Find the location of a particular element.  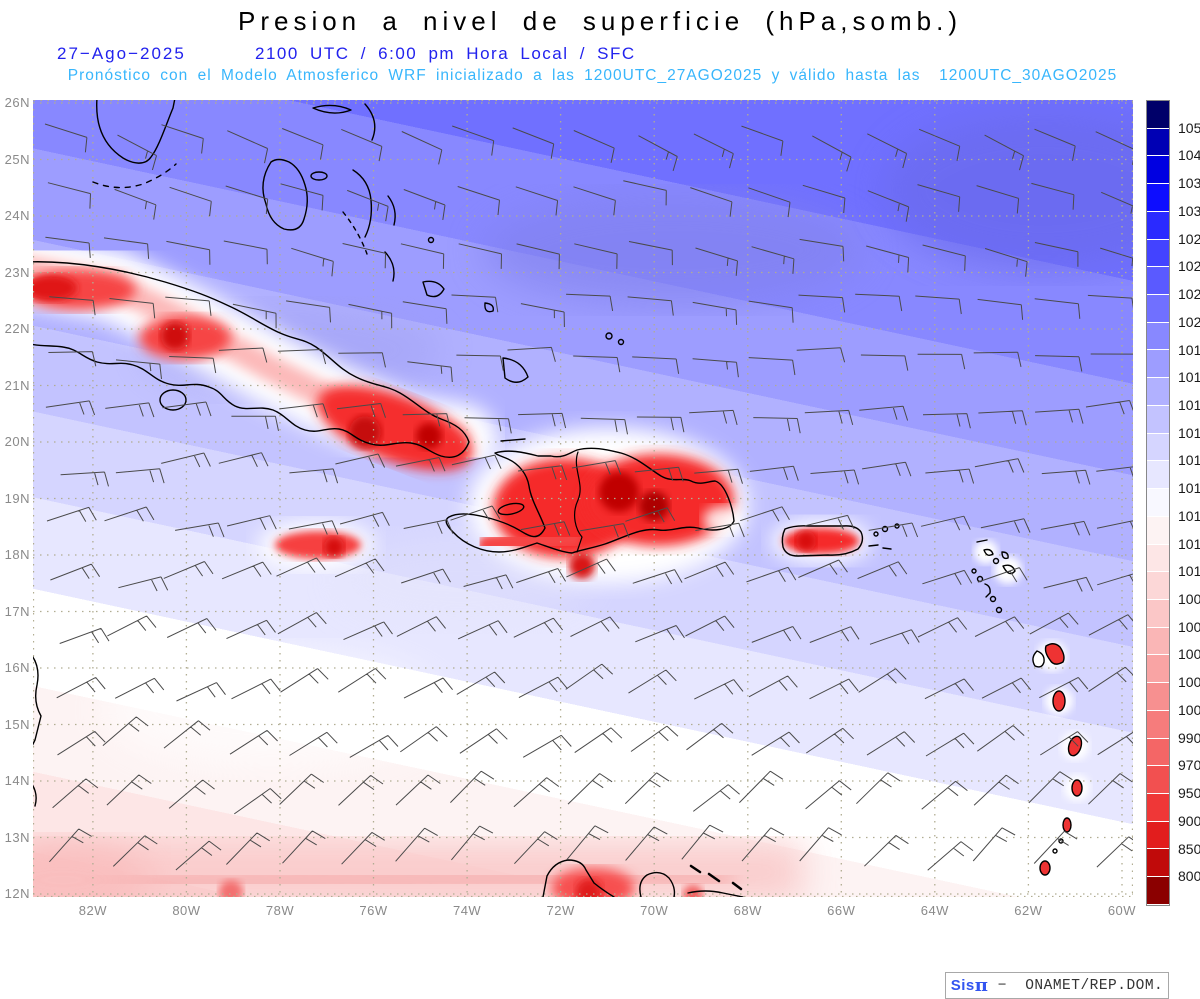

colorbar-value-label: 1008 is located at coordinates (1189, 599).